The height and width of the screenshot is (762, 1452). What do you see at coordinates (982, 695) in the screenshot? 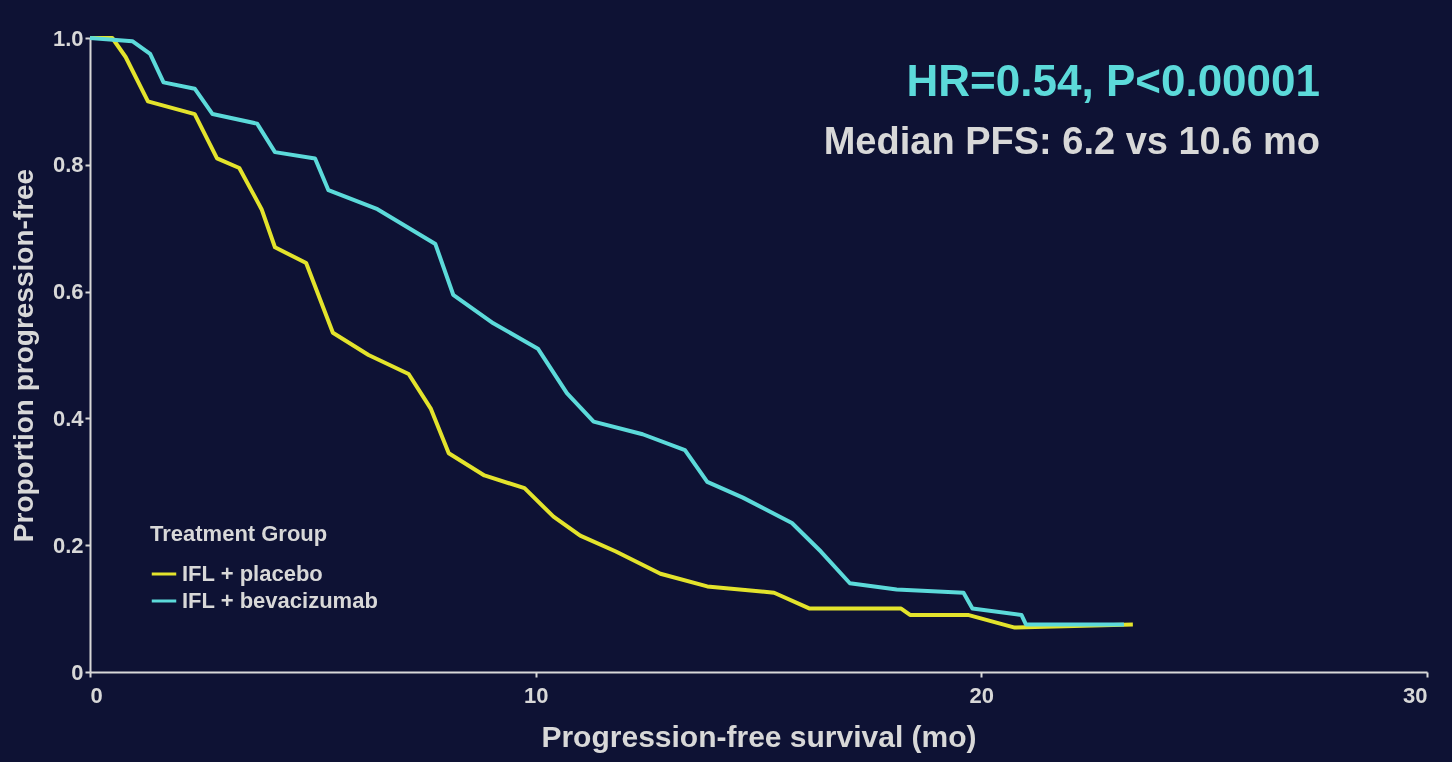
I see `x-tick-label: 20` at bounding box center [982, 695].